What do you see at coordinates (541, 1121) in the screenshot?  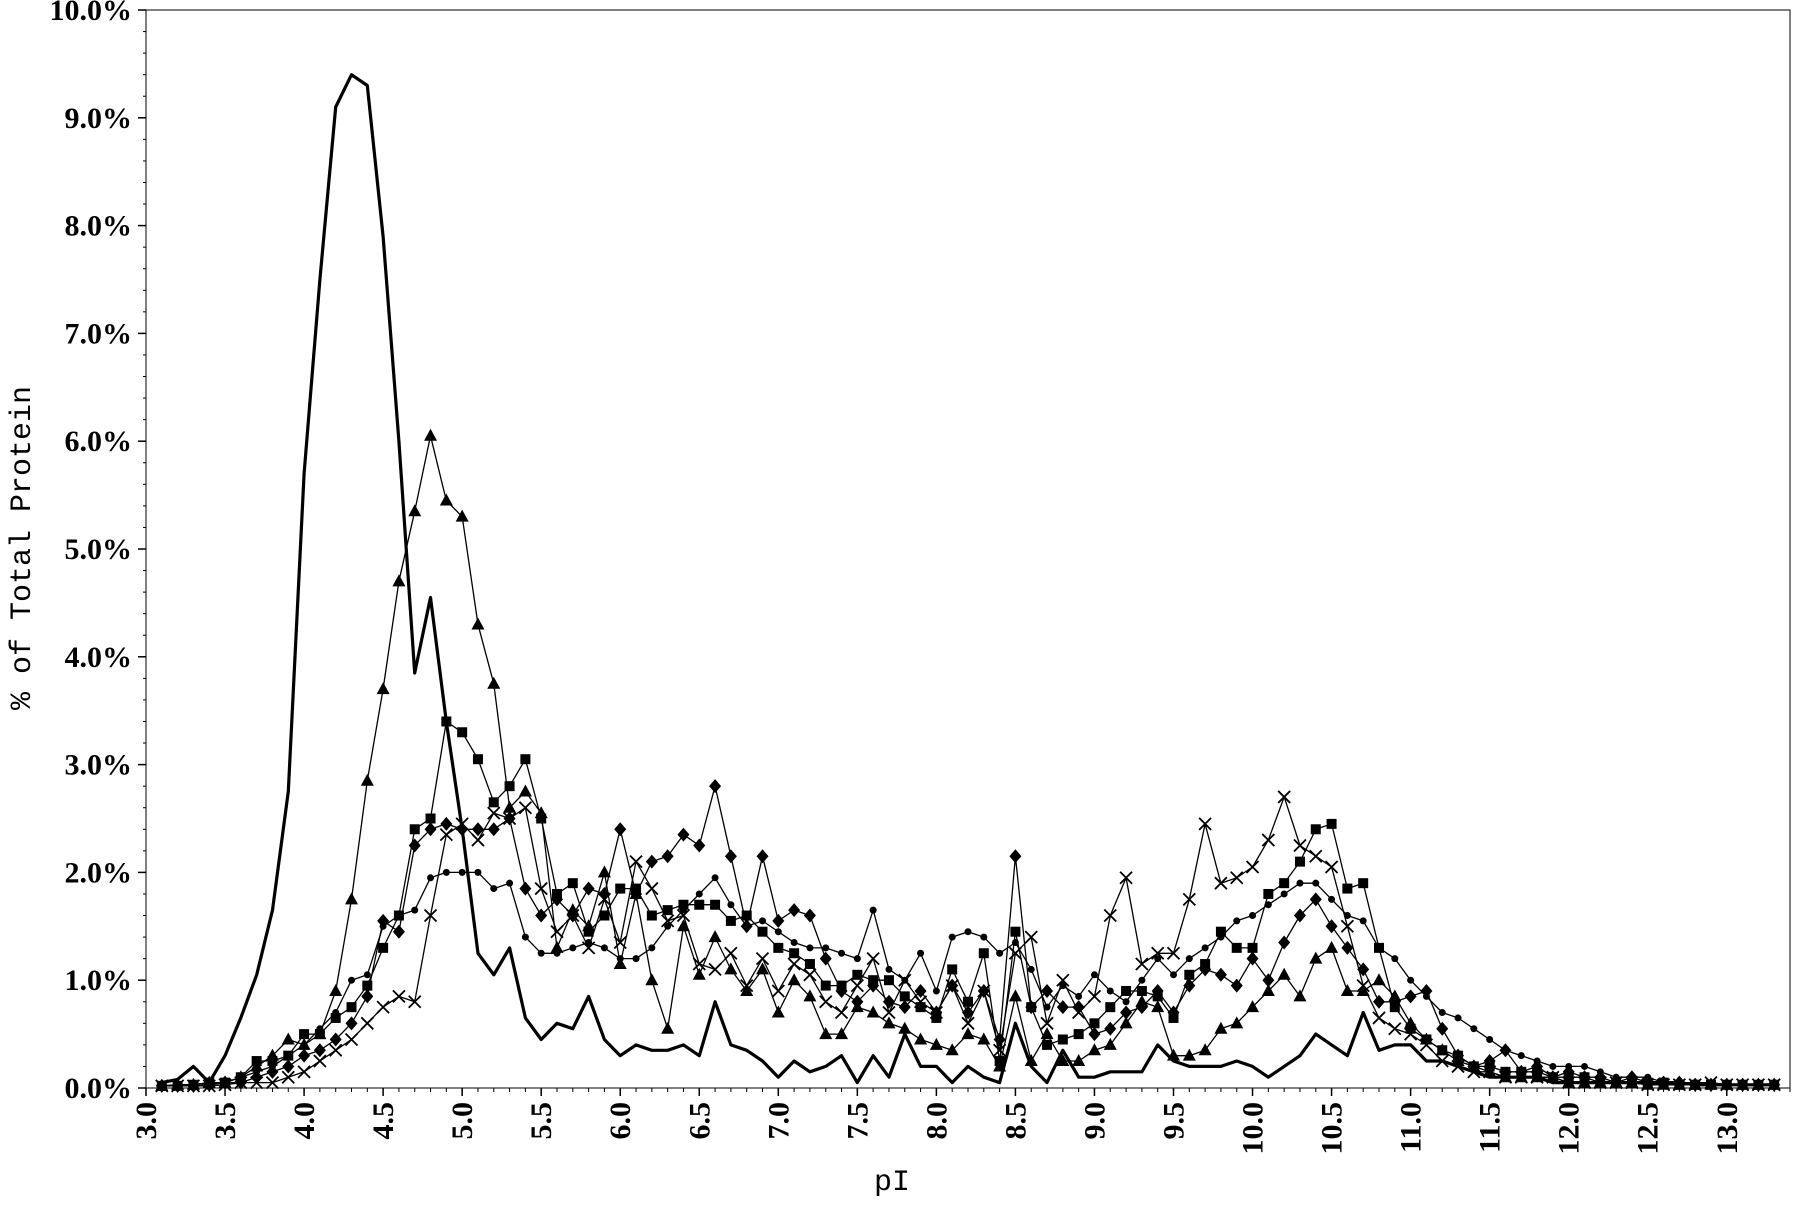 I see `x-tick-label: 5.5` at bounding box center [541, 1121].